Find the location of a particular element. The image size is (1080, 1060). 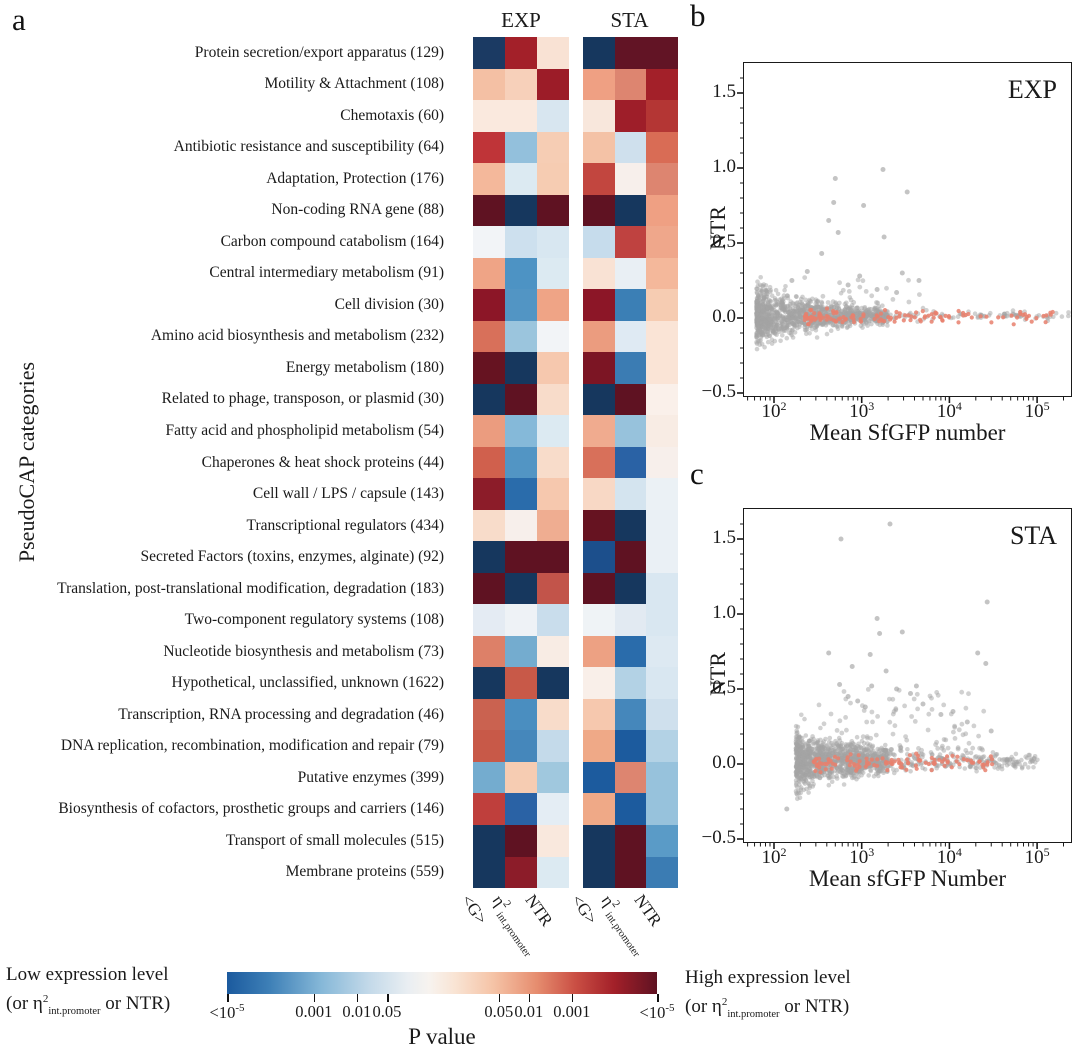

category-label: Protein secretion/export apparatus (129) is located at coordinates (319, 52).